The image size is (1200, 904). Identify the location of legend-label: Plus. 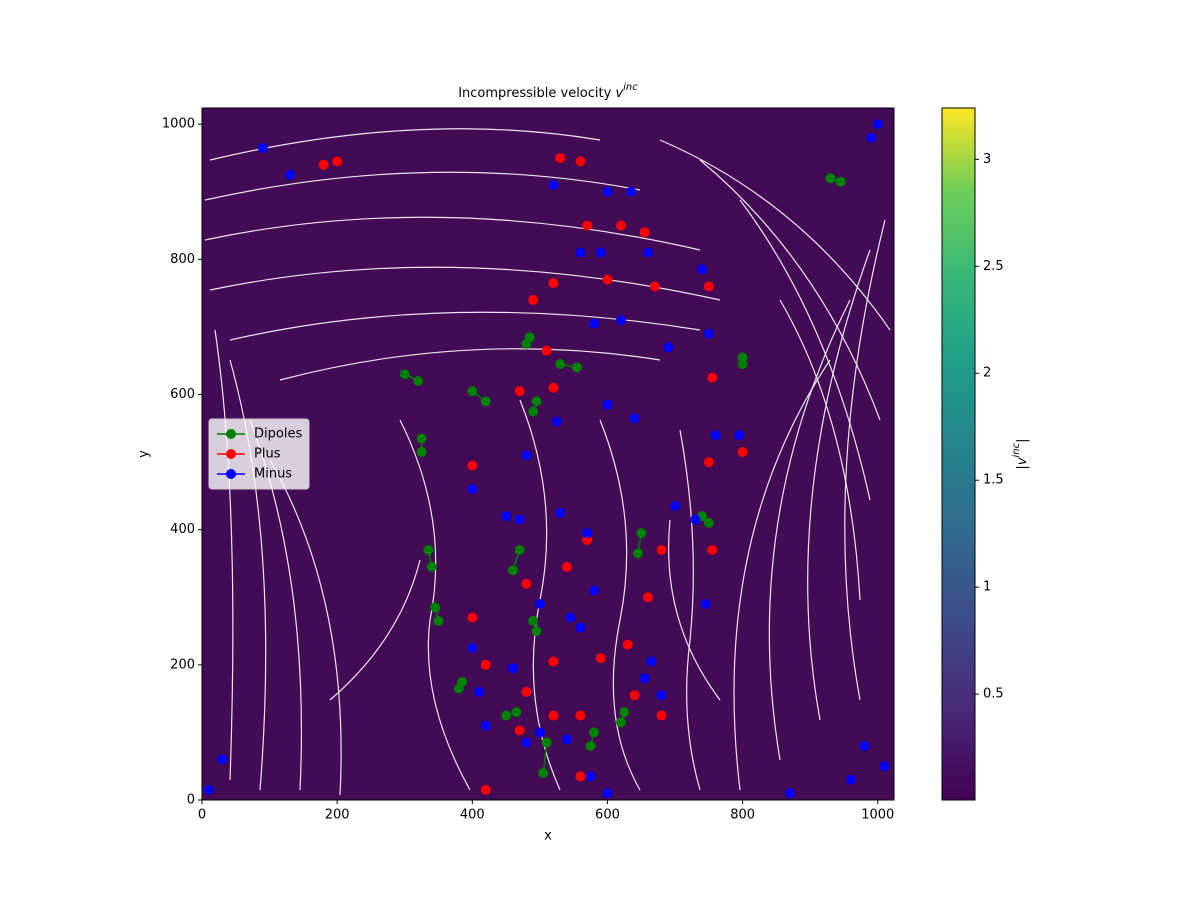
(267, 454).